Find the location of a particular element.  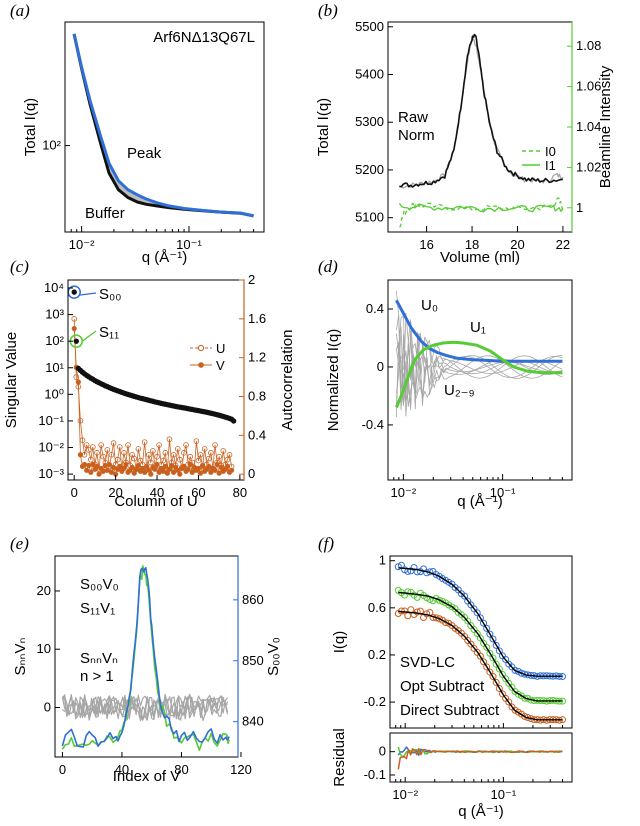

x-tick-label: 120 is located at coordinates (241, 769).